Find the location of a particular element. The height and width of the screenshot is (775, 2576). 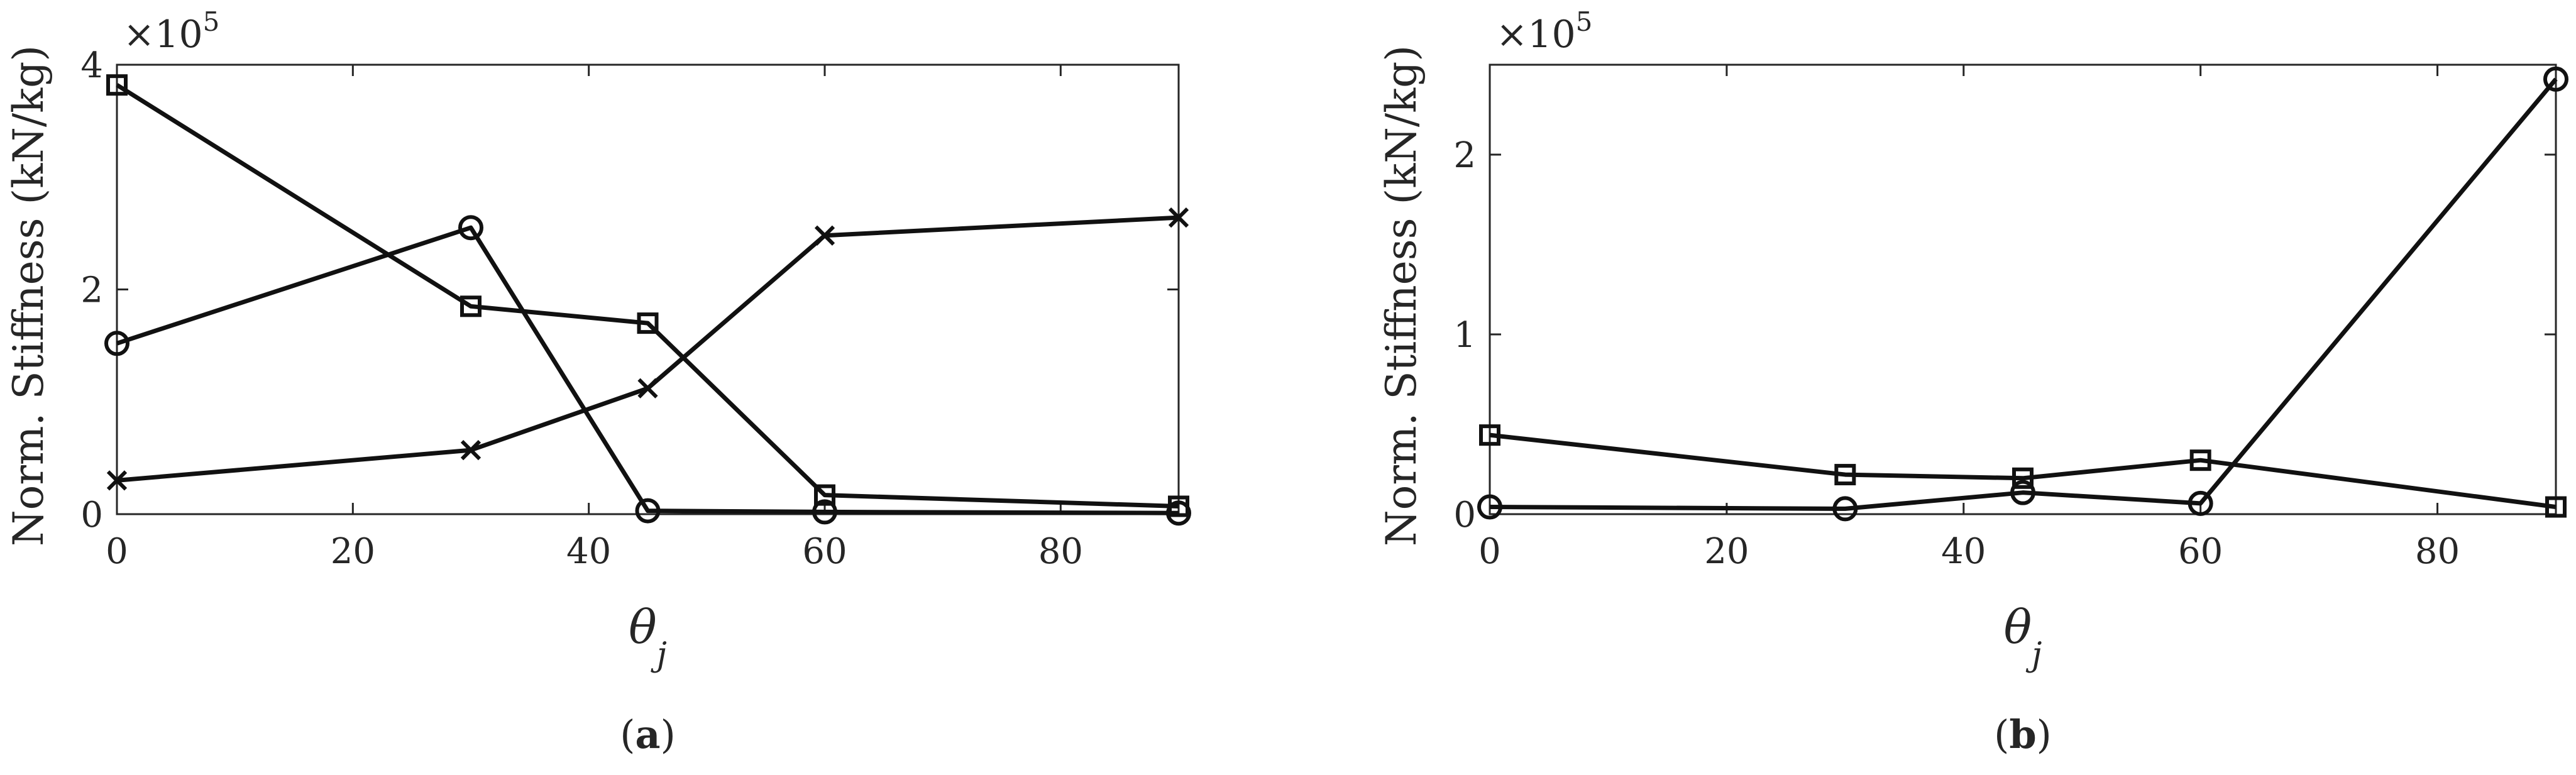

panel-caption: (a) is located at coordinates (648, 735).